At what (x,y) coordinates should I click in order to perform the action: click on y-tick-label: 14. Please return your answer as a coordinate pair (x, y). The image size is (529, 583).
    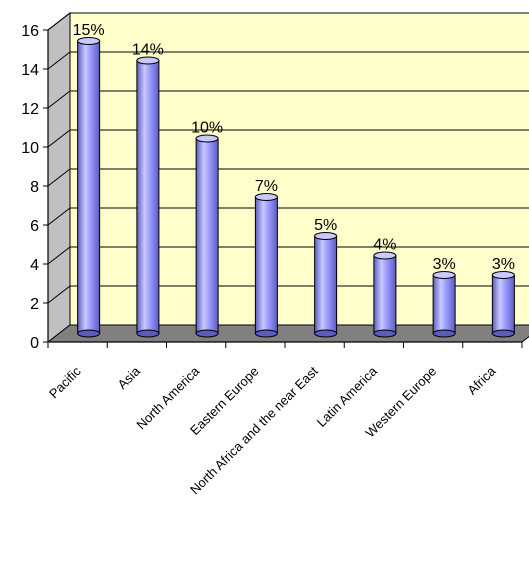
    Looking at the image, I should click on (30, 70).